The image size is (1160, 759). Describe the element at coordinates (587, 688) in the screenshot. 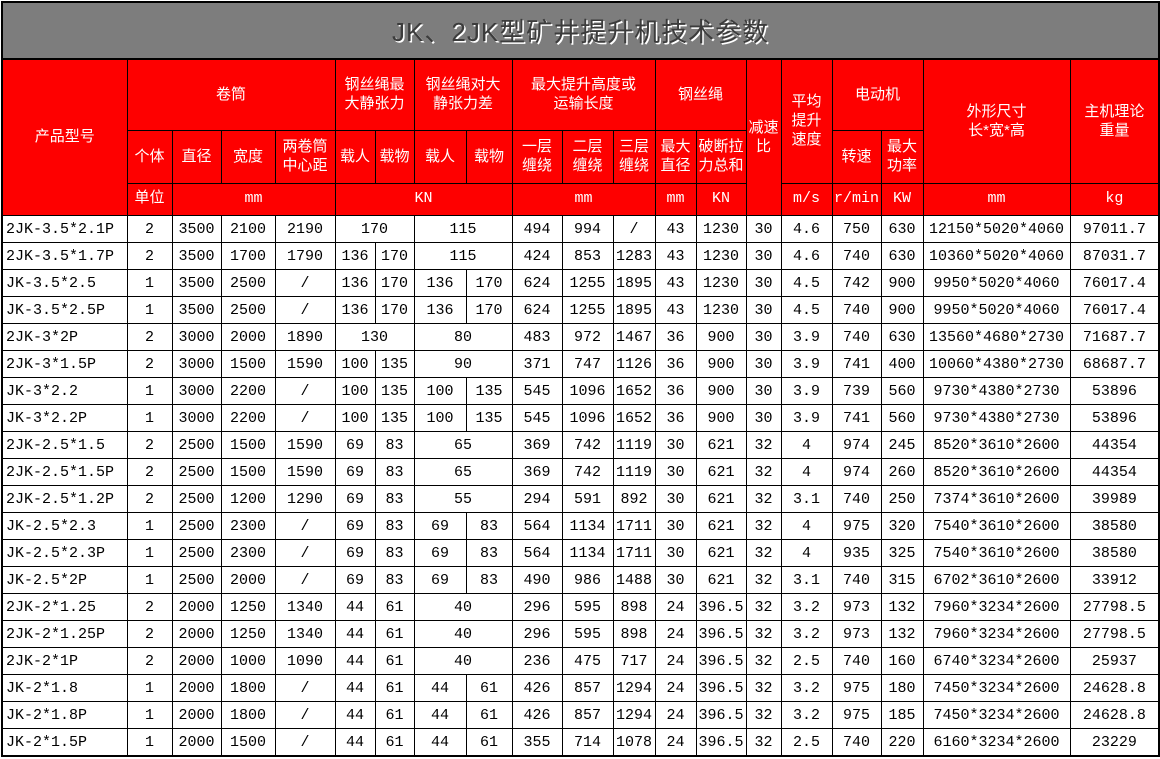

I see `value-cell: 857` at that location.